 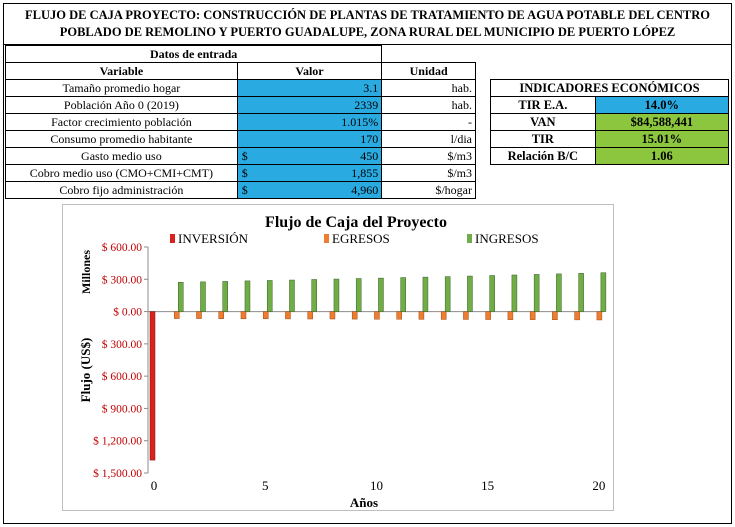 I want to click on input-variable: Tamaño promedio hogar, so click(x=121, y=88).